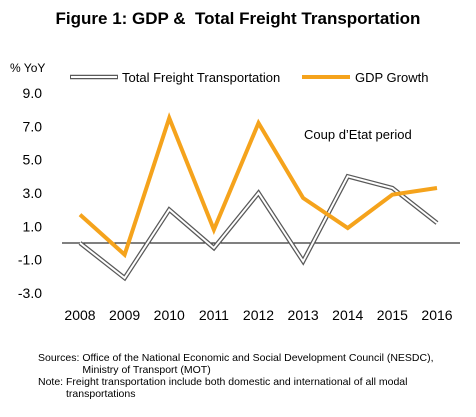 This screenshot has height=417, width=476. I want to click on y-tick-label: 9.0, so click(33, 93).